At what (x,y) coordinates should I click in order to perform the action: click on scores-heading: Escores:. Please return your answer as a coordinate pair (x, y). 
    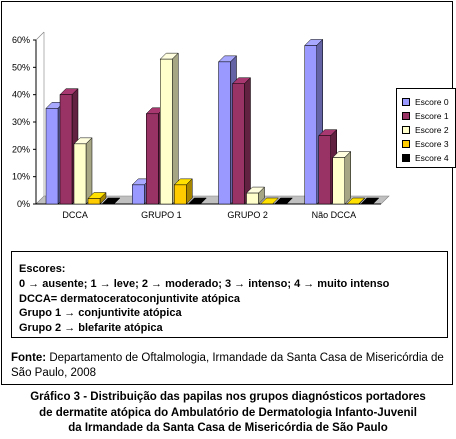
    Looking at the image, I should click on (42, 269).